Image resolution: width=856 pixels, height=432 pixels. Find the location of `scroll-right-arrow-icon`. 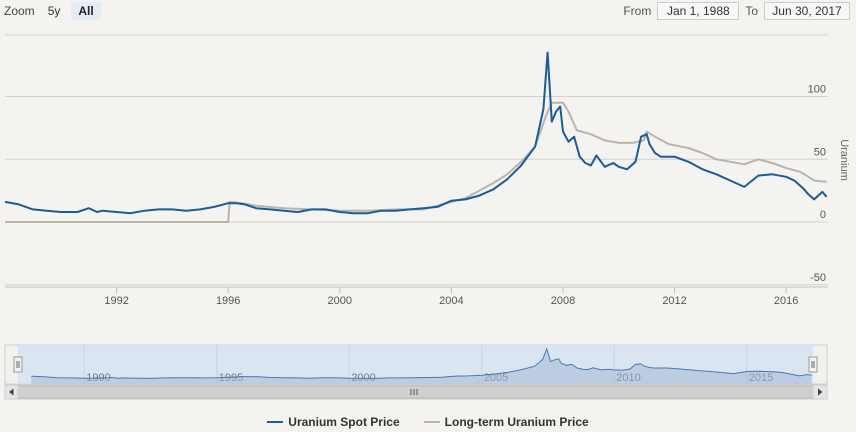

scroll-right-arrow-icon is located at coordinates (820, 392).